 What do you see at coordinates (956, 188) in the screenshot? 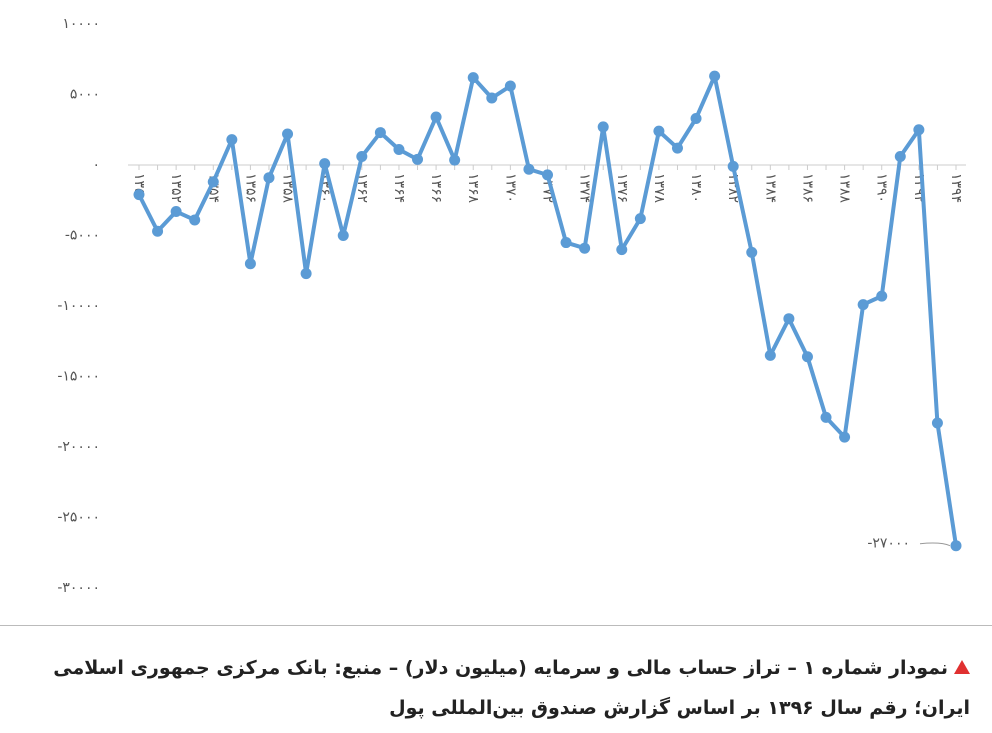
I see `x-tick-label: ۱۳۹۴` at bounding box center [956, 188].